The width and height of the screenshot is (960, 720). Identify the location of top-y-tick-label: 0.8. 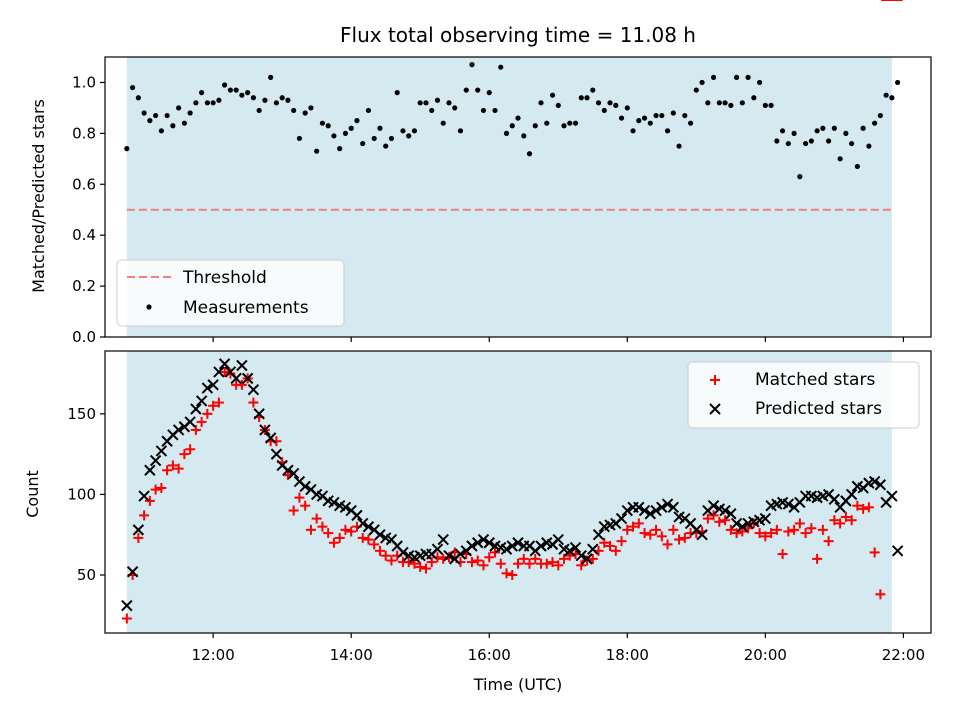
(84, 133).